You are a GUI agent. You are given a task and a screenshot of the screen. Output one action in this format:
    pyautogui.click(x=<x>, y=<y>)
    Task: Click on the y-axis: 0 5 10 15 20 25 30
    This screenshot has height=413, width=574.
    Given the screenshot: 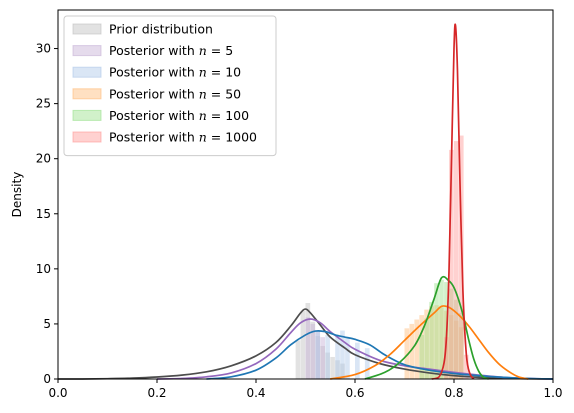 What is the action you would take?
    pyautogui.click(x=47, y=214)
    